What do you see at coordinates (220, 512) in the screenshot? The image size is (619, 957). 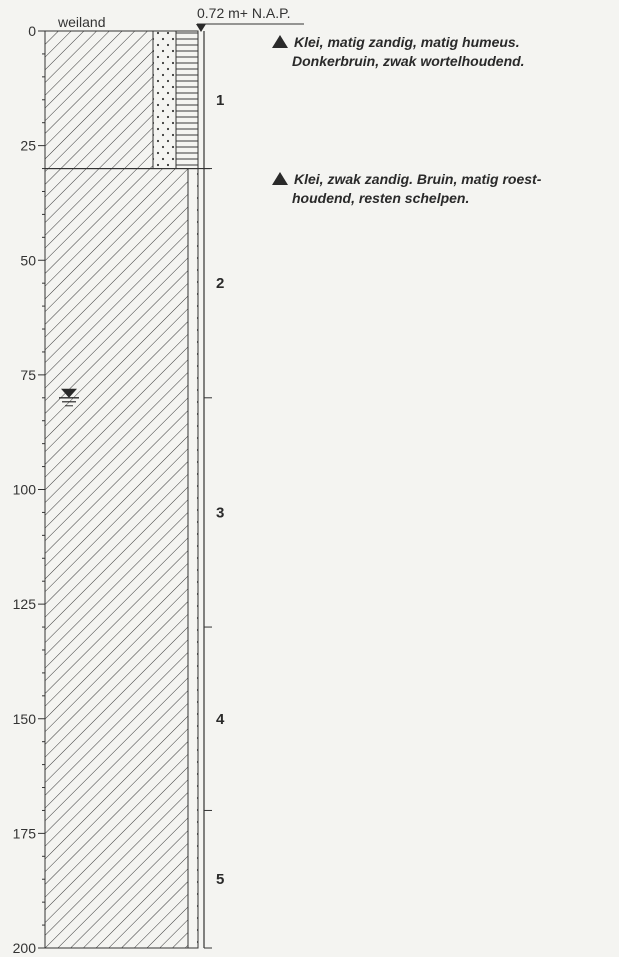 I see `sample-label: 3` at bounding box center [220, 512].